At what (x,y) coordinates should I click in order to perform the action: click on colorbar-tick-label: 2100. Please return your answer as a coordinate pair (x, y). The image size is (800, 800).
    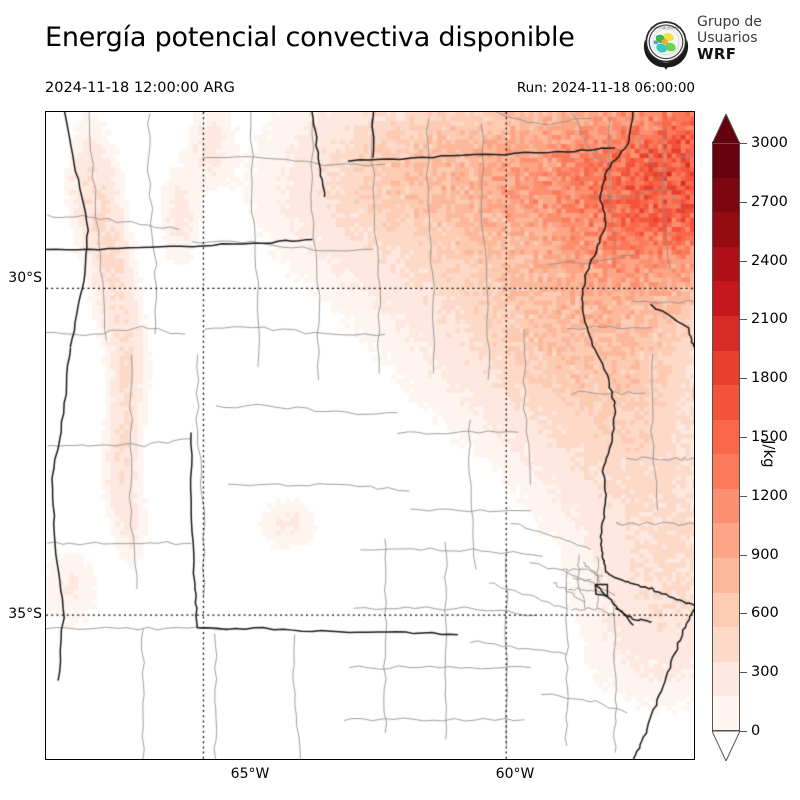
    Looking at the image, I should click on (769, 319).